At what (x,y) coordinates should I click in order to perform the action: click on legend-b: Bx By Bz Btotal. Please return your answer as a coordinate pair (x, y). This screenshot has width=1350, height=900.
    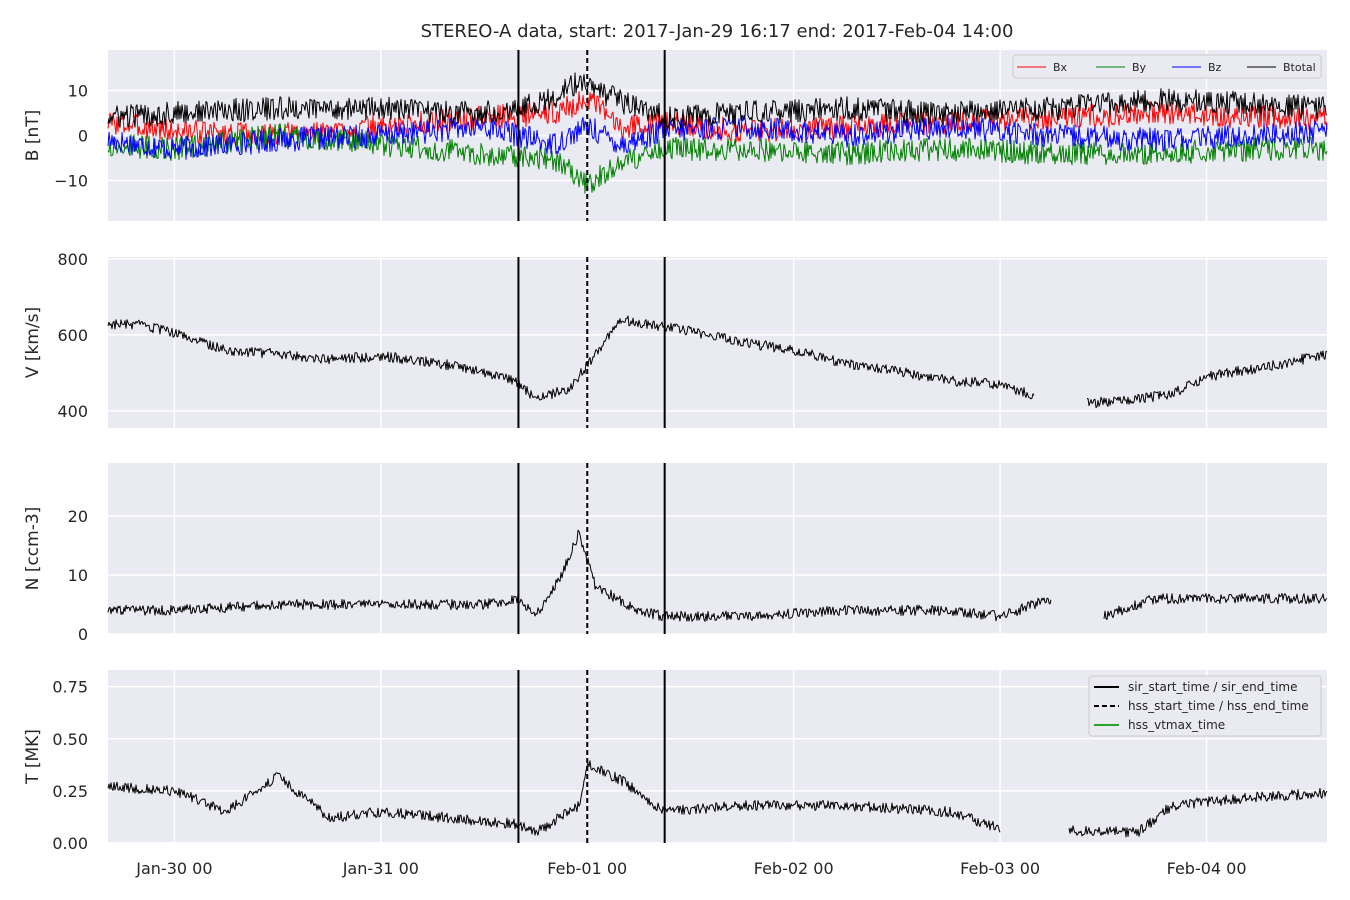
    Looking at the image, I should click on (1167, 66).